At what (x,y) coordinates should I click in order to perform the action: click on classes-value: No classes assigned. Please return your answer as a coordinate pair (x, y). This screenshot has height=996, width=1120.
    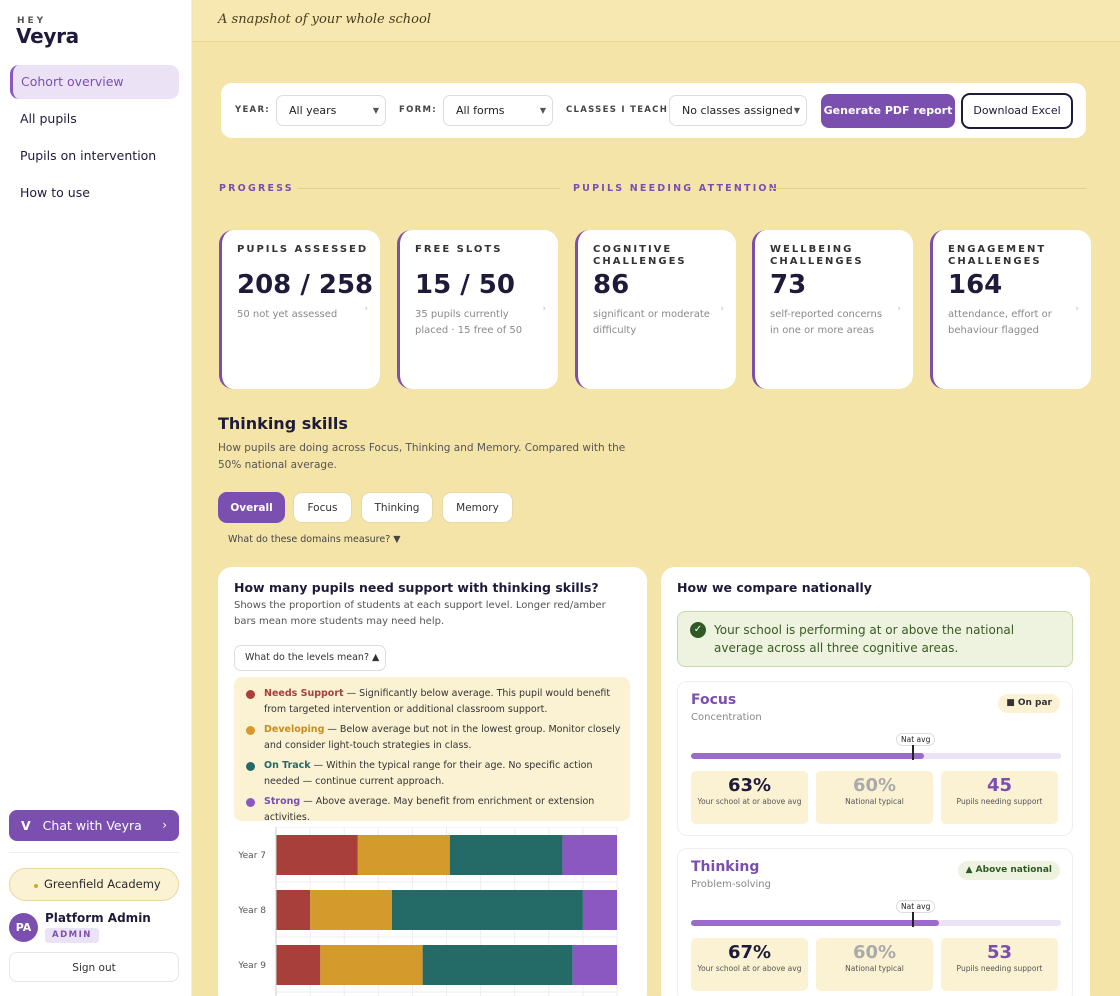
    Looking at the image, I should click on (737, 110).